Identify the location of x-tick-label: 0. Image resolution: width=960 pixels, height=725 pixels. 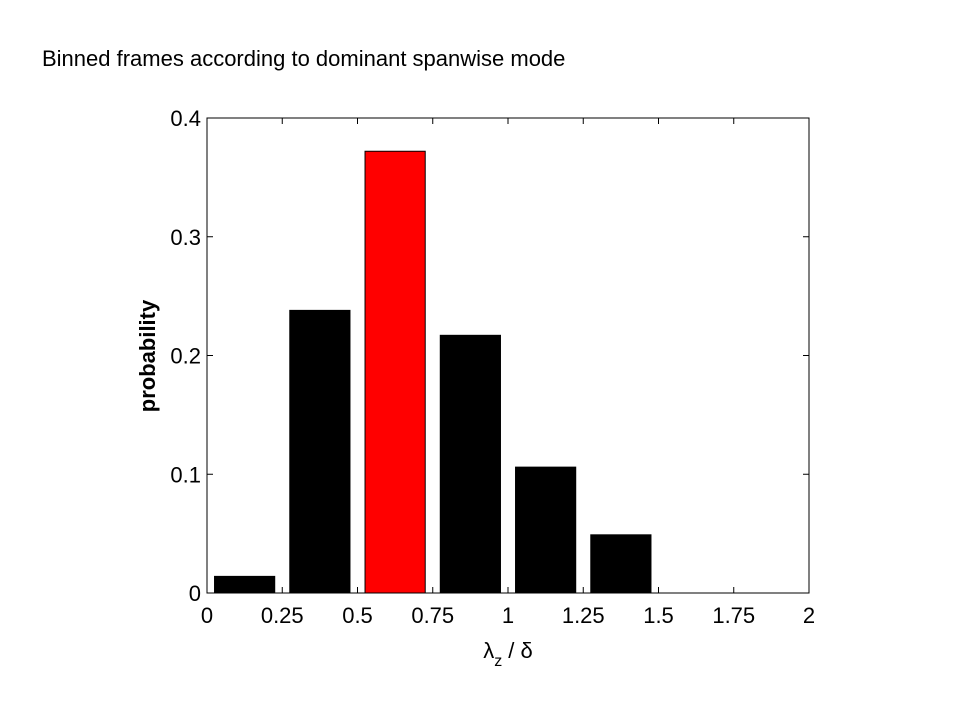
(207, 615).